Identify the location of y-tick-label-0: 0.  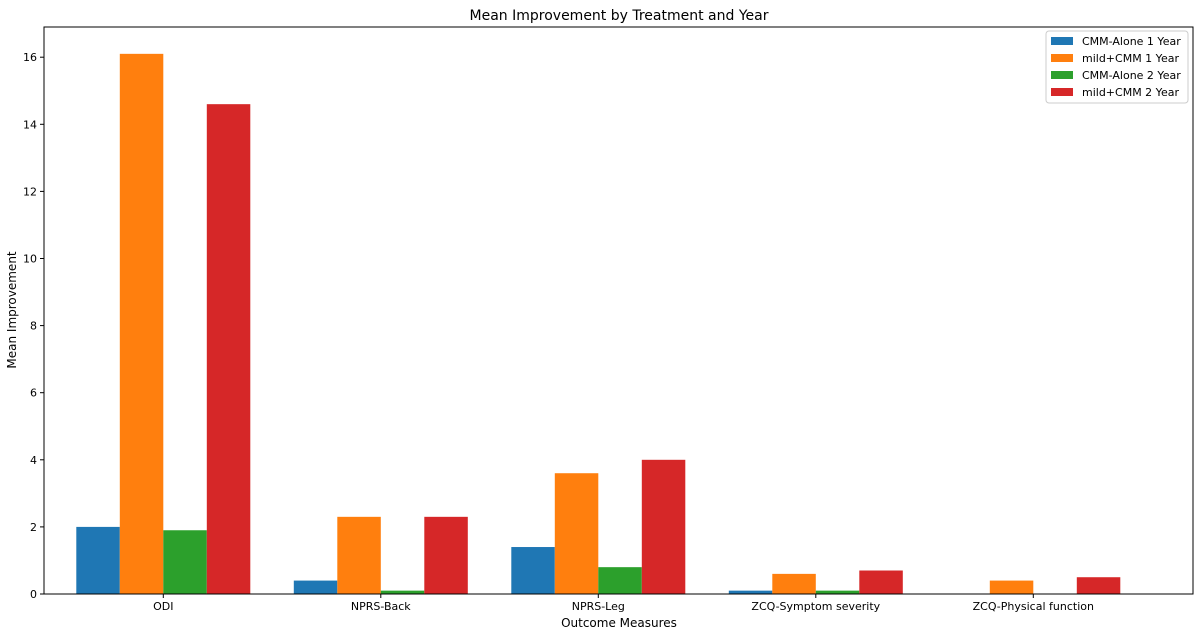
(33, 594).